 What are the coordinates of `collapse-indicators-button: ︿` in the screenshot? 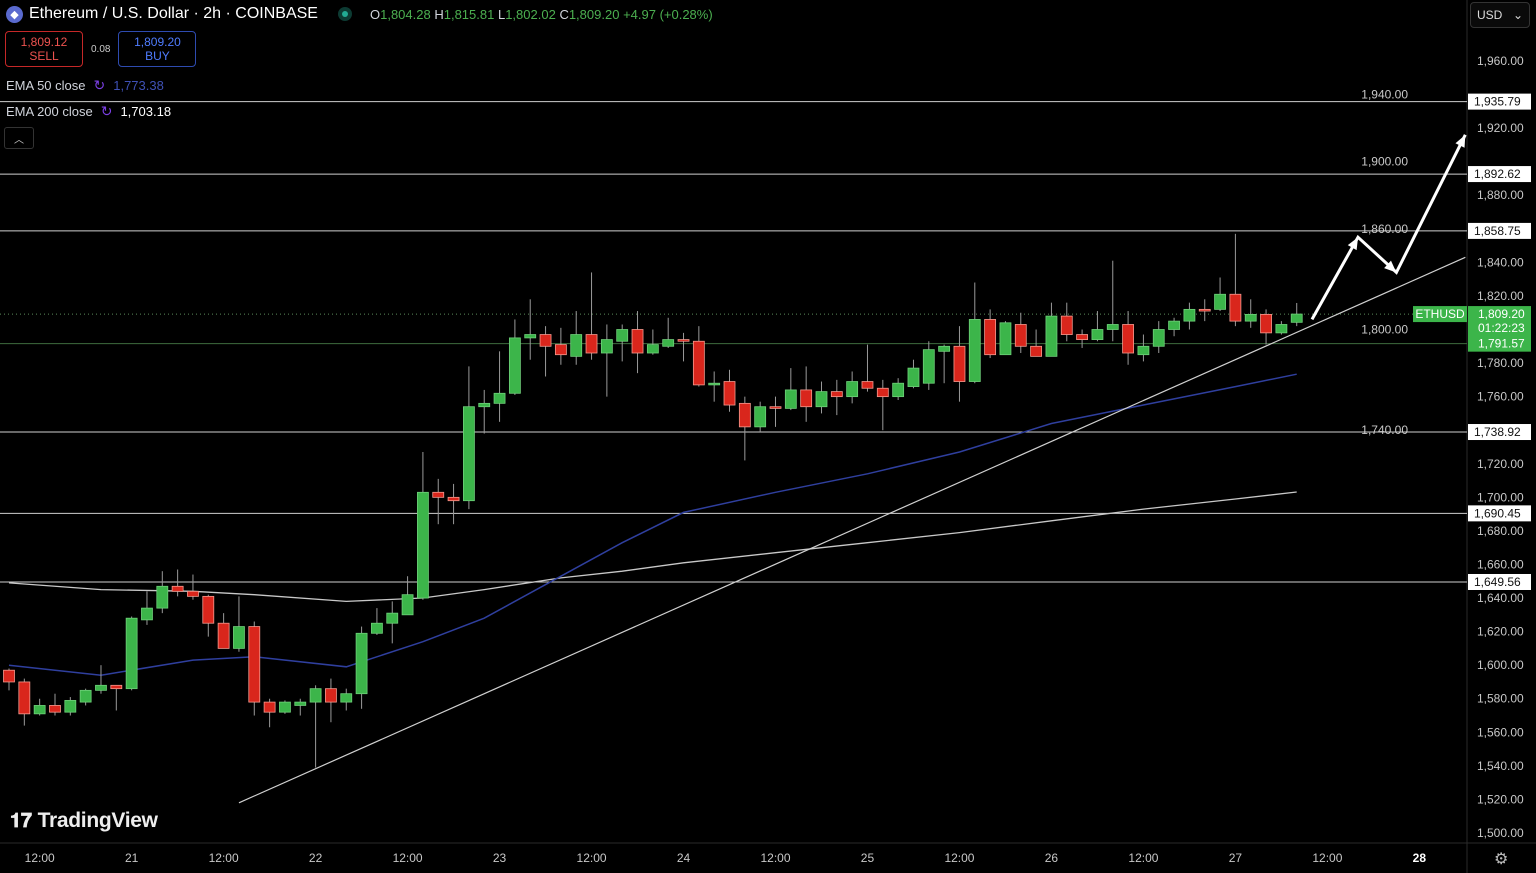 It's located at (19, 138).